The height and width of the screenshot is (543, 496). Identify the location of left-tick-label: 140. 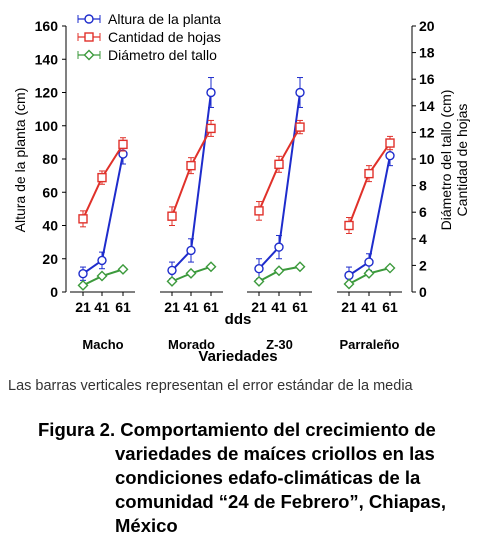
(47, 59).